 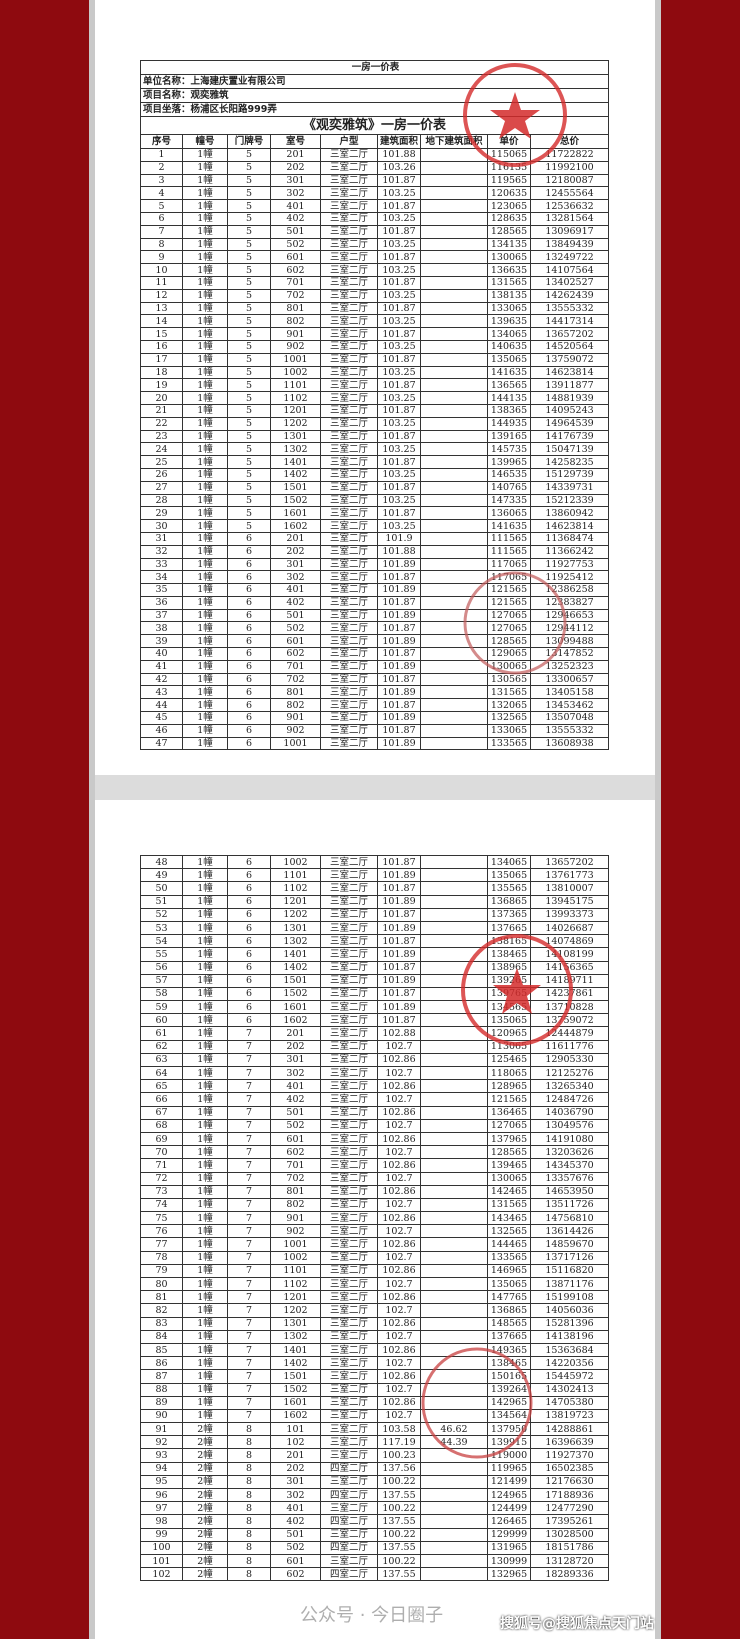 I want to click on table-cell: 14339731, so click(x=569, y=487).